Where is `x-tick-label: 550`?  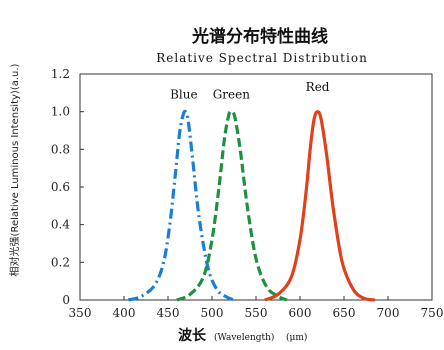 x-tick-label: 550 is located at coordinates (256, 313).